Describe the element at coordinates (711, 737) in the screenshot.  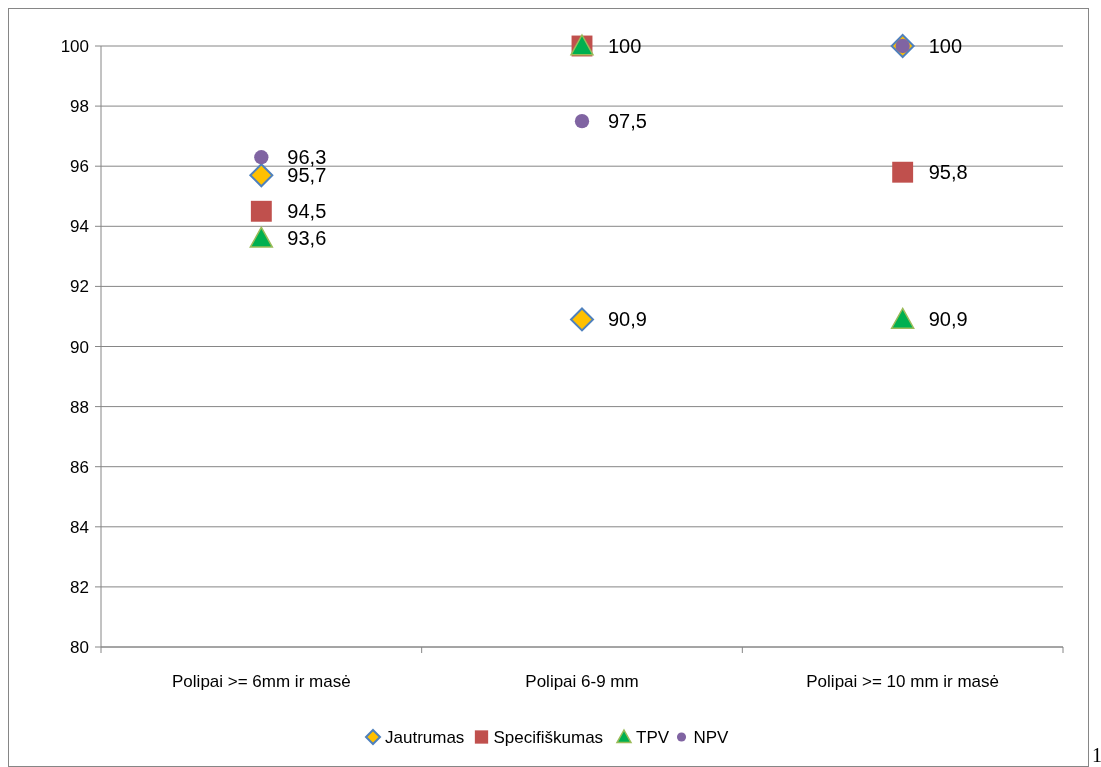
I see `legend-label: NPV` at that location.